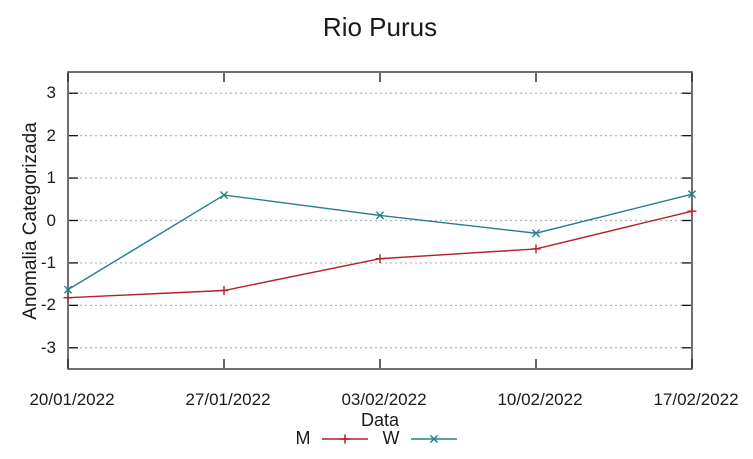  What do you see at coordinates (51, 220) in the screenshot?
I see `y-tick-label: 0` at bounding box center [51, 220].